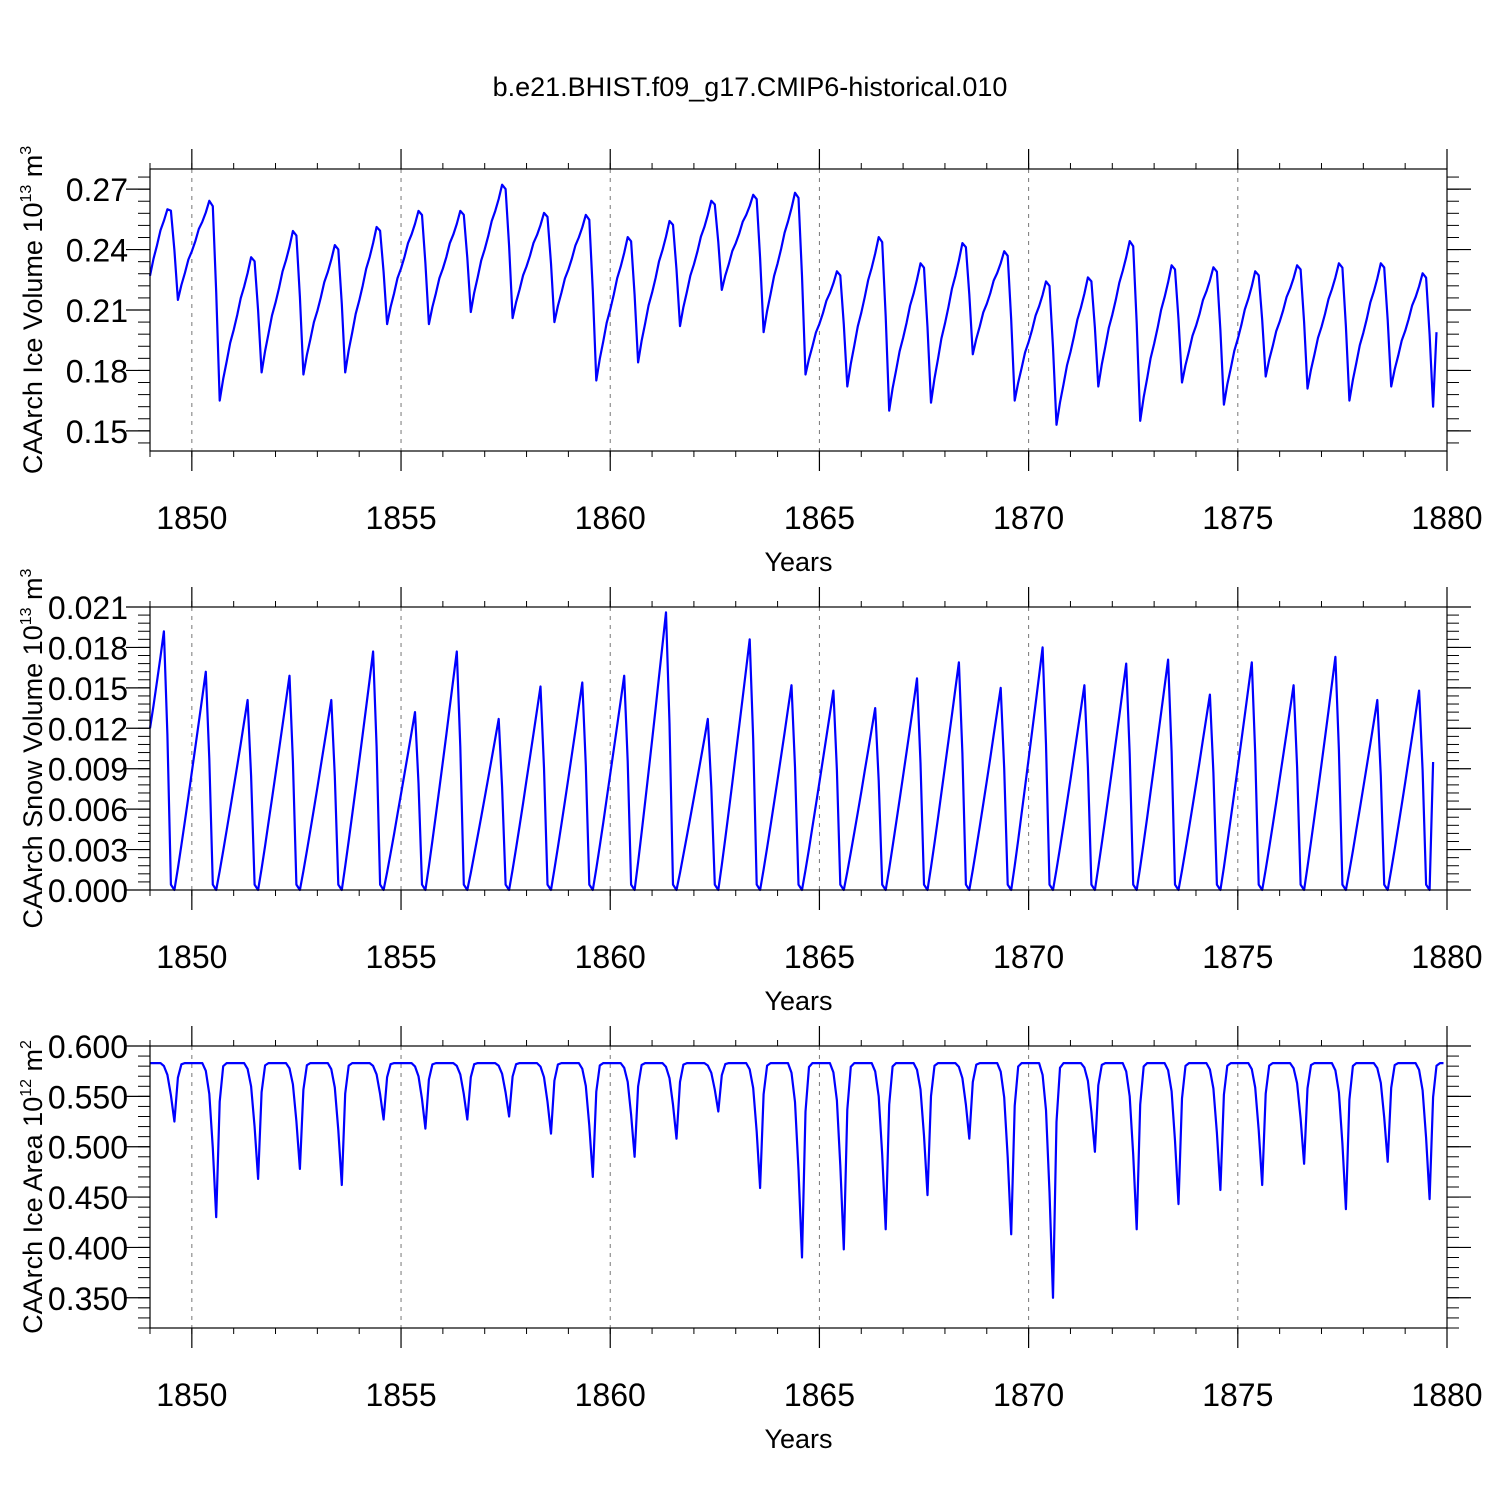 The height and width of the screenshot is (1500, 1500). What do you see at coordinates (88, 689) in the screenshot?
I see `y-tick-label: 0.015` at bounding box center [88, 689].